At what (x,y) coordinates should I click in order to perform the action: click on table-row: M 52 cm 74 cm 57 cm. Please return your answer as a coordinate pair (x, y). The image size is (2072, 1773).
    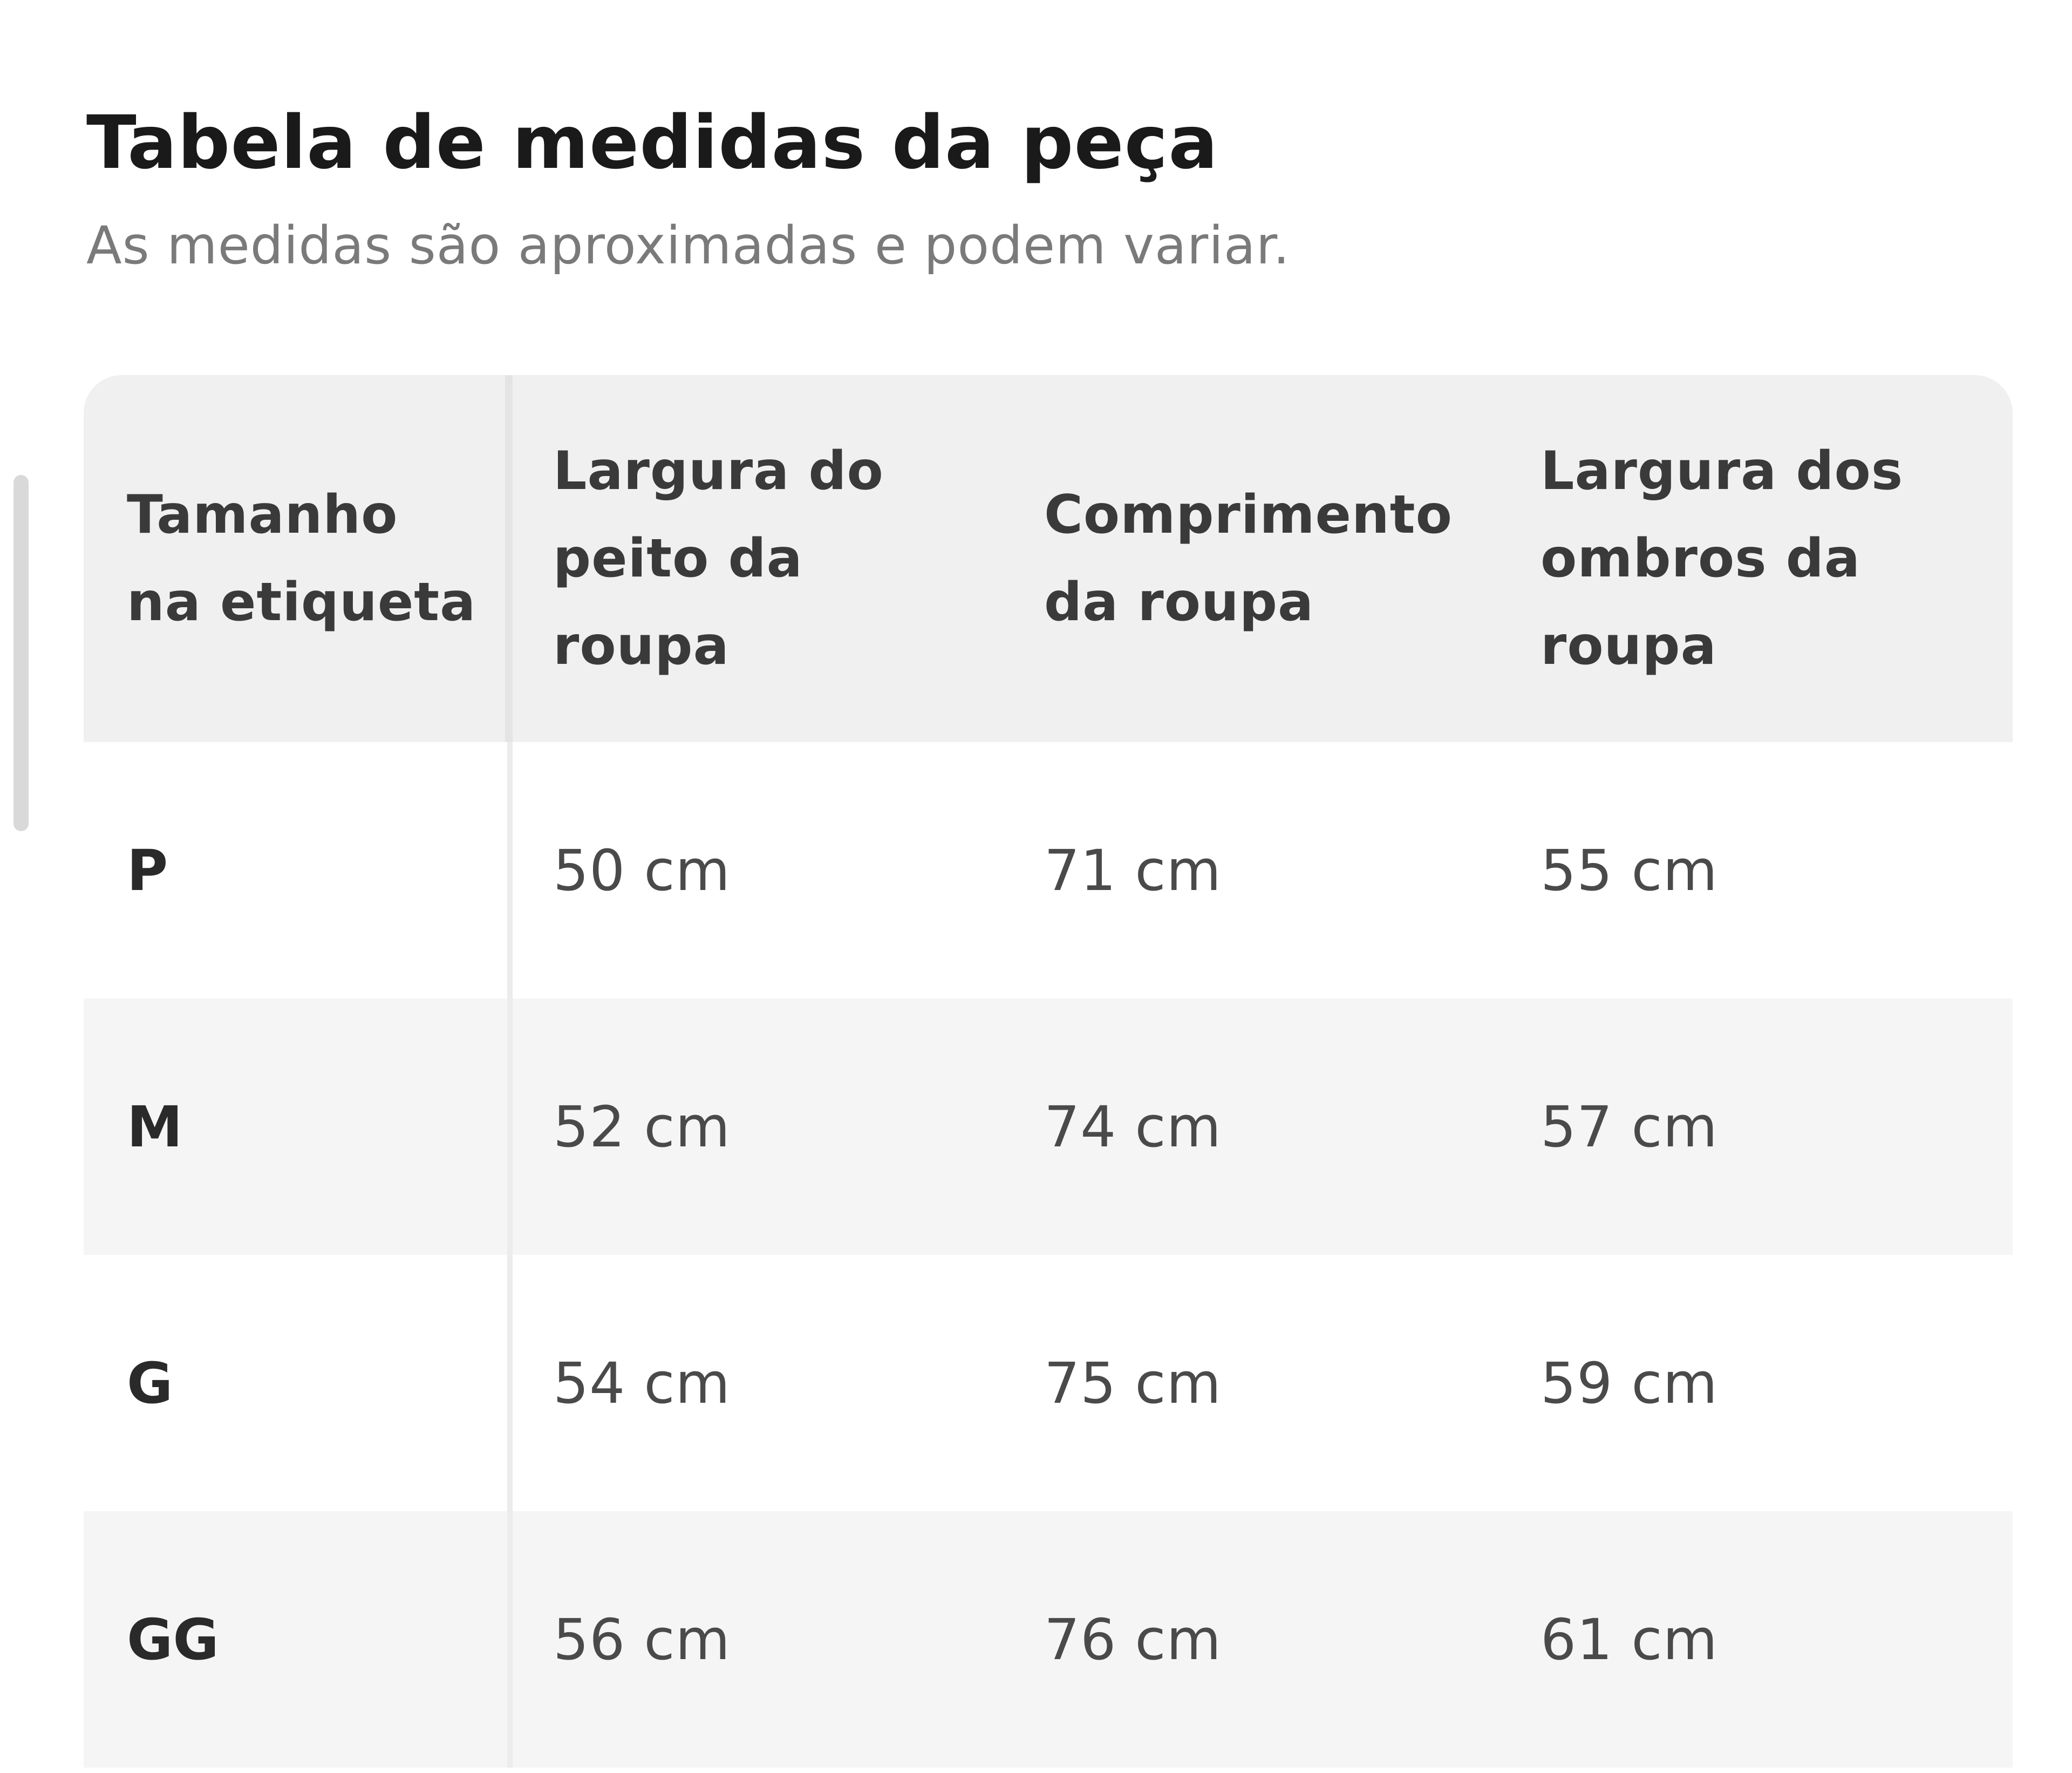
    Looking at the image, I should click on (1048, 1126).